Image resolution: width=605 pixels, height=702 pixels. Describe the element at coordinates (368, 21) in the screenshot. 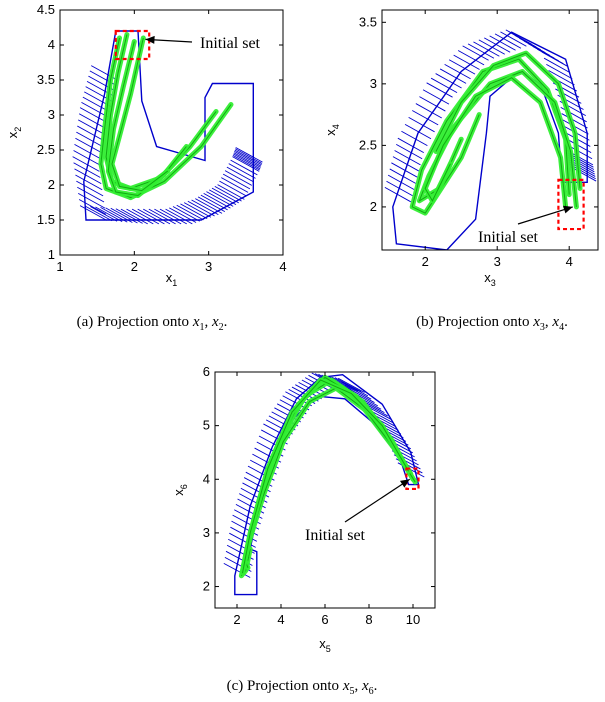

I see `y-tick-label: 3.5` at that location.